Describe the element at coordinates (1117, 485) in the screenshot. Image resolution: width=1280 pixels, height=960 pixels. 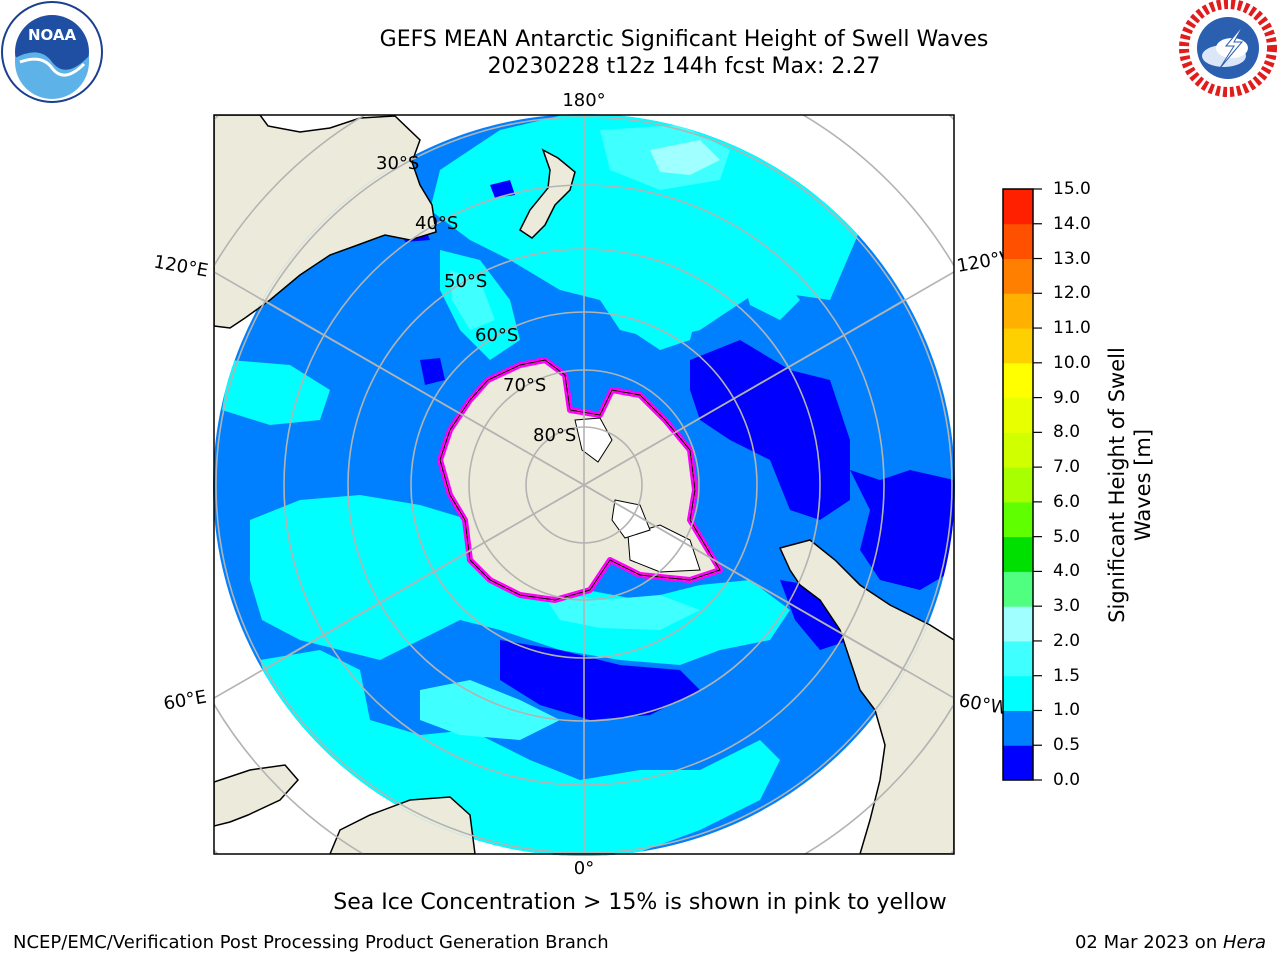
I see `colorbar-title-line1: Significant Height of Swell` at that location.